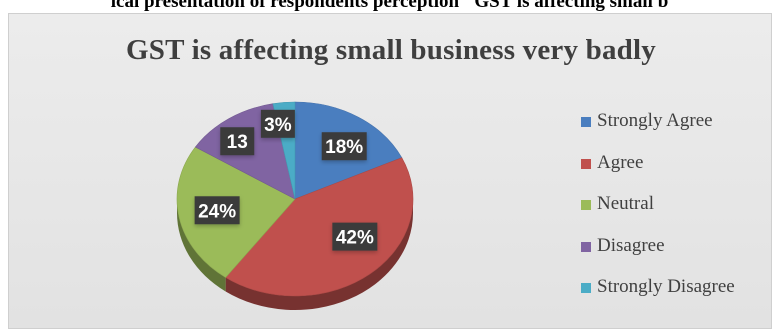 The width and height of the screenshot is (779, 331). I want to click on data-label-strongly-disagree: 3%, so click(277, 123).